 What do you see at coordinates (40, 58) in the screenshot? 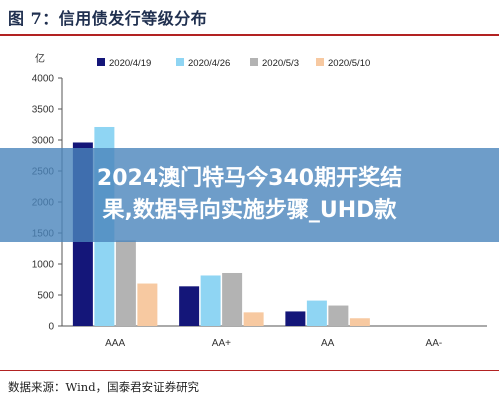
I see `y-unit-label: 亿` at bounding box center [40, 58].